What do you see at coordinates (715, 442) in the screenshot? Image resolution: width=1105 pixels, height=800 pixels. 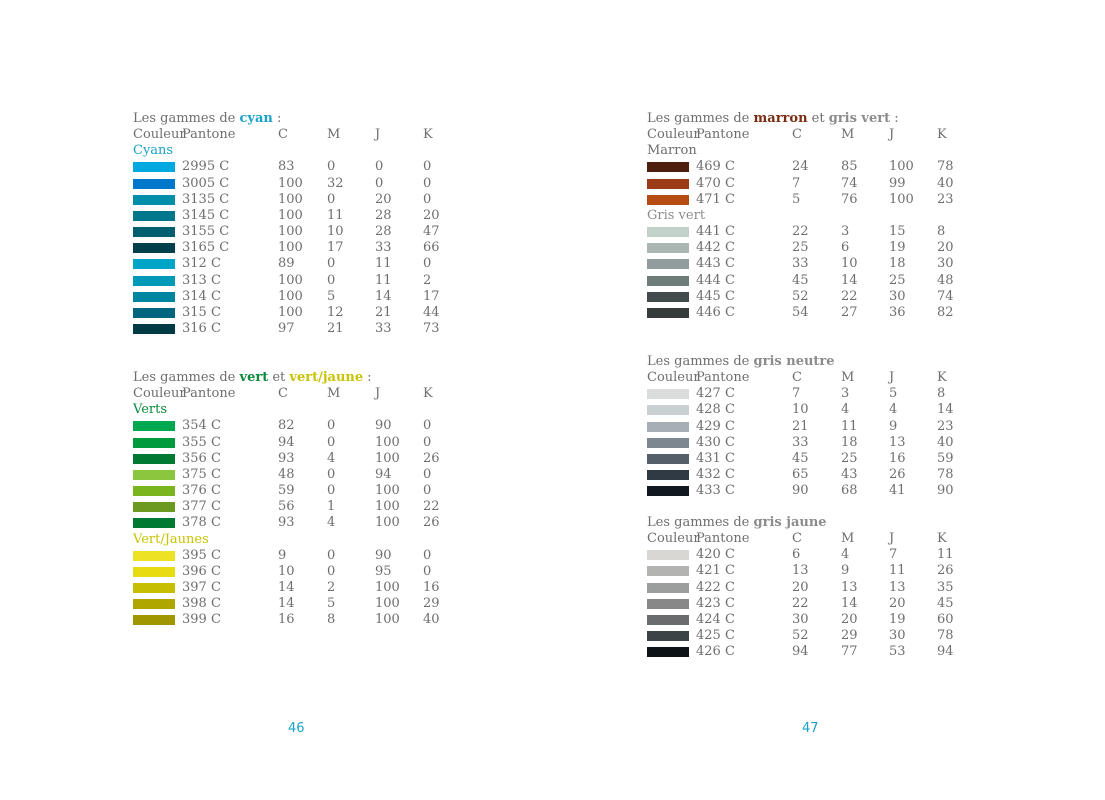 I see `cell-pantone: 430 C` at bounding box center [715, 442].